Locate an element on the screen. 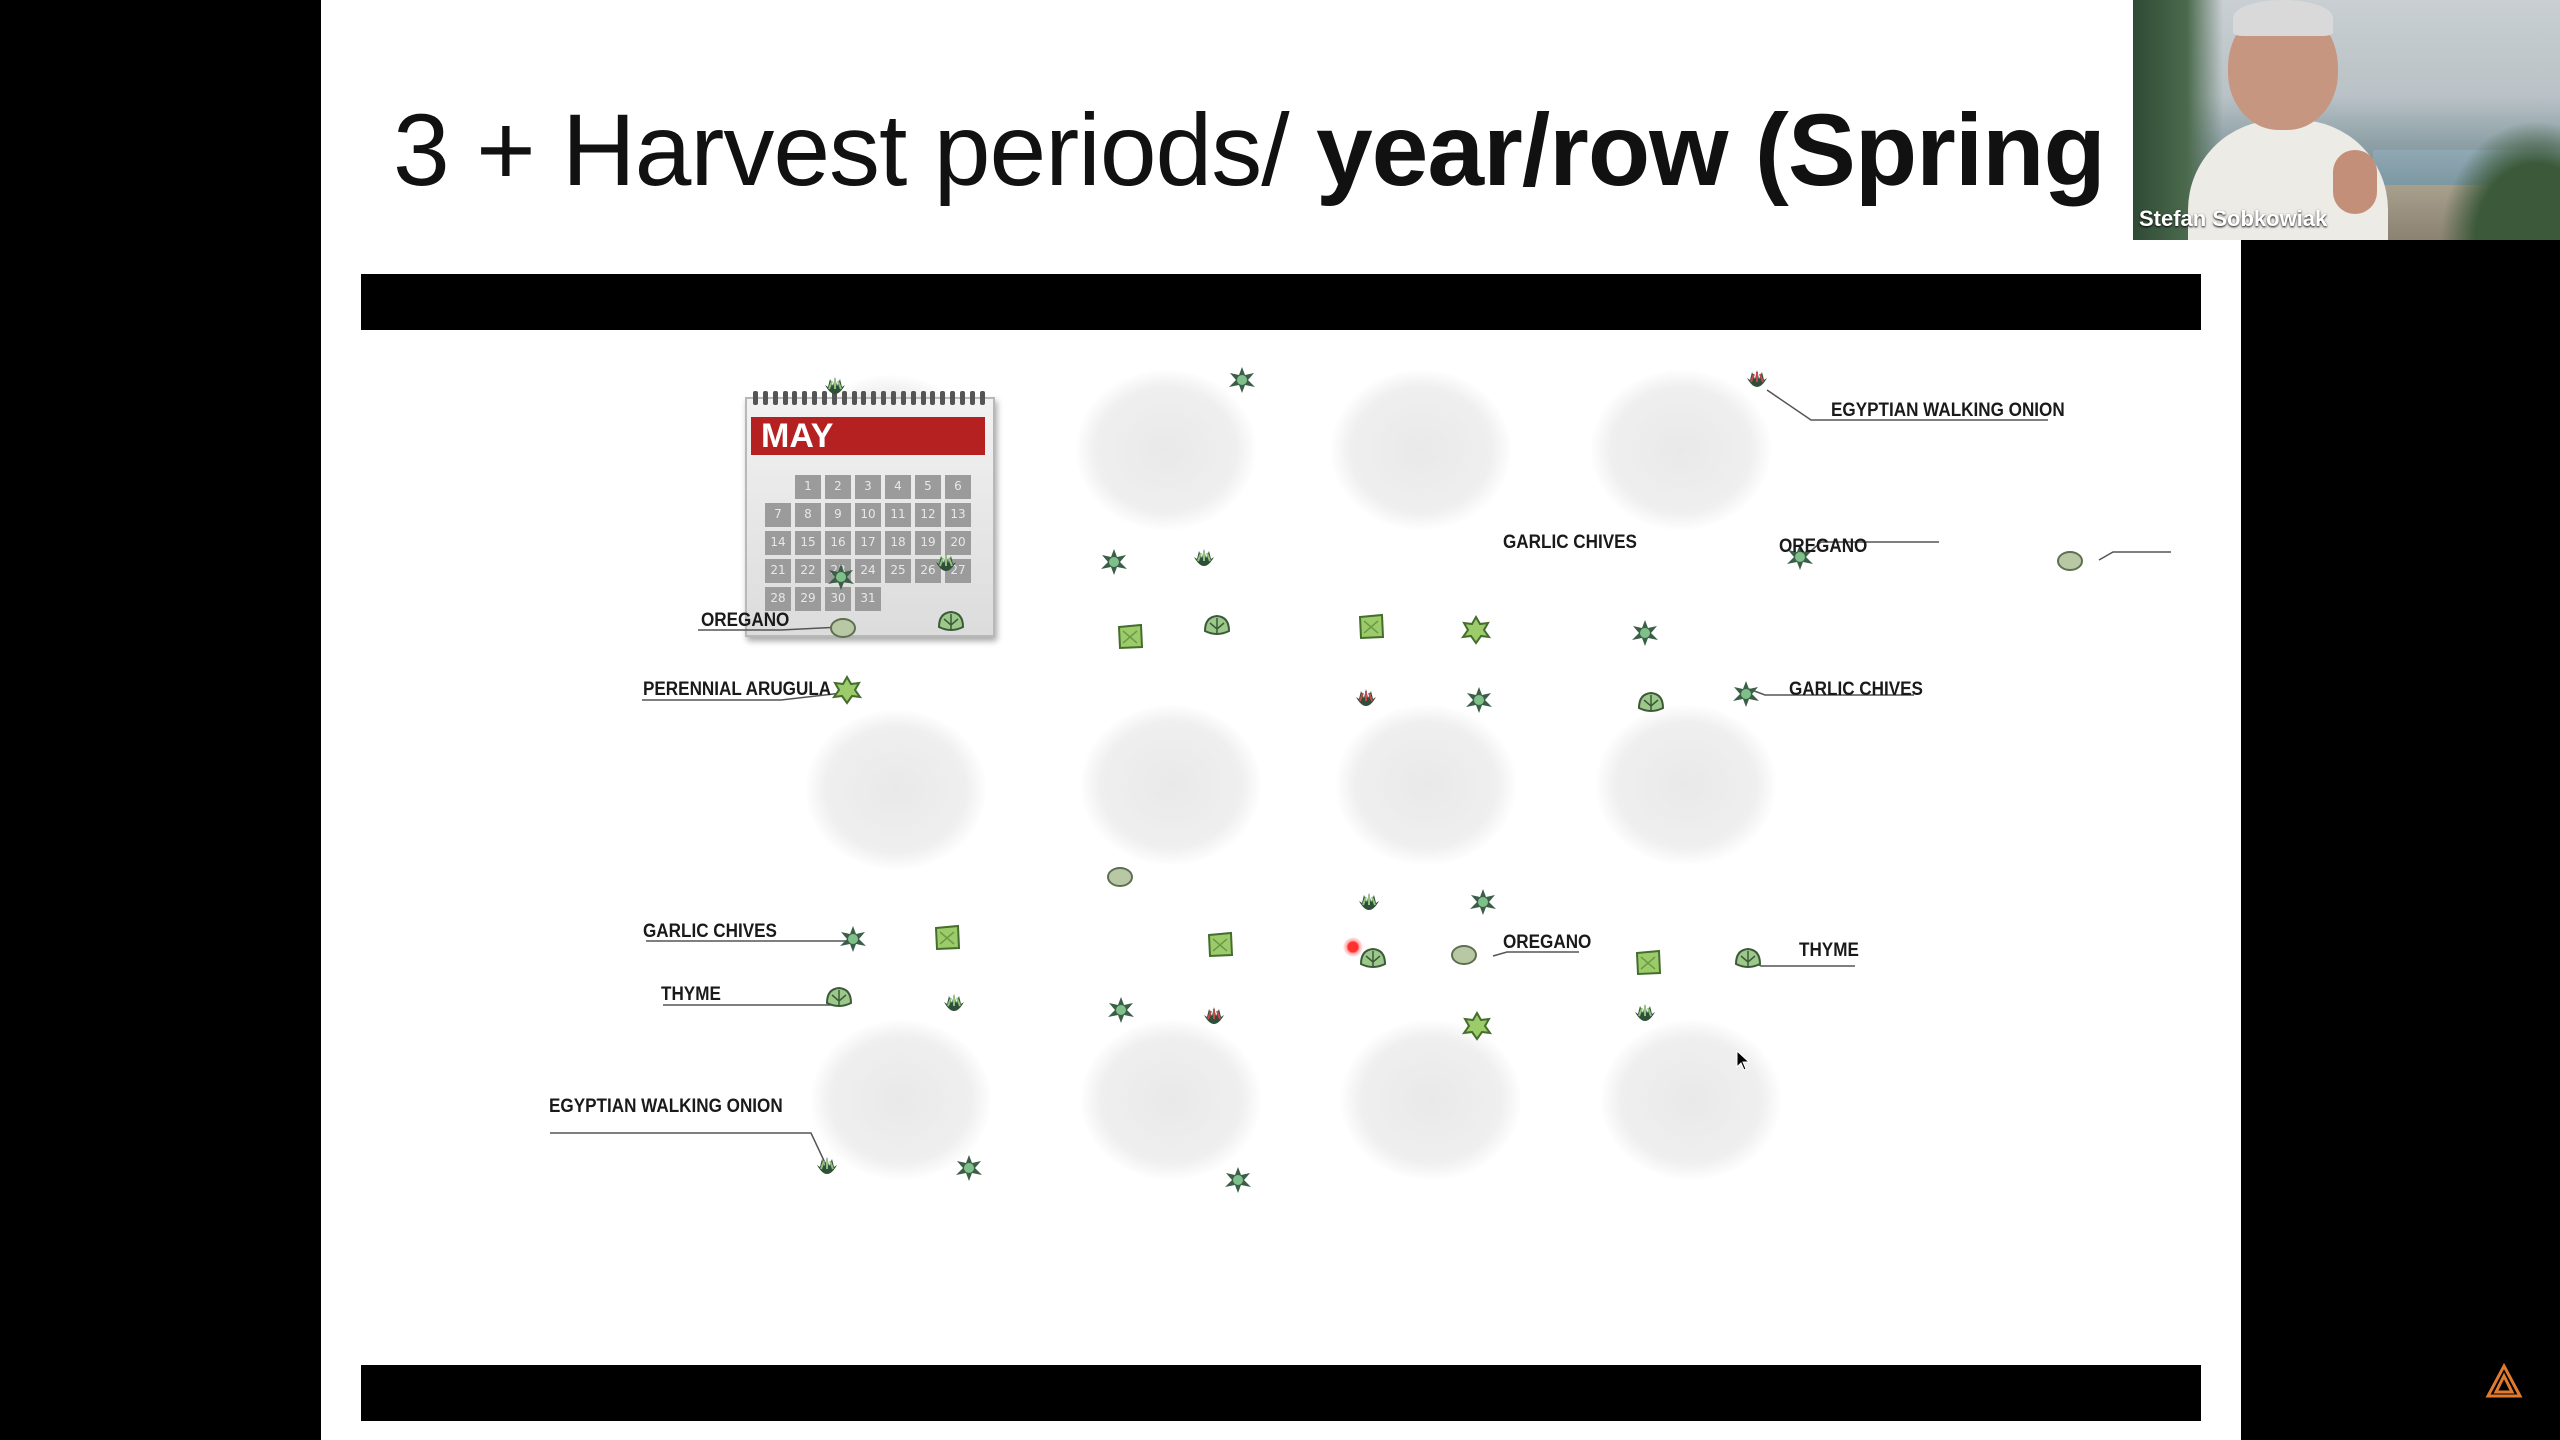  label-garlic-chives-top: GARLIC CHIVES is located at coordinates (1570, 542).